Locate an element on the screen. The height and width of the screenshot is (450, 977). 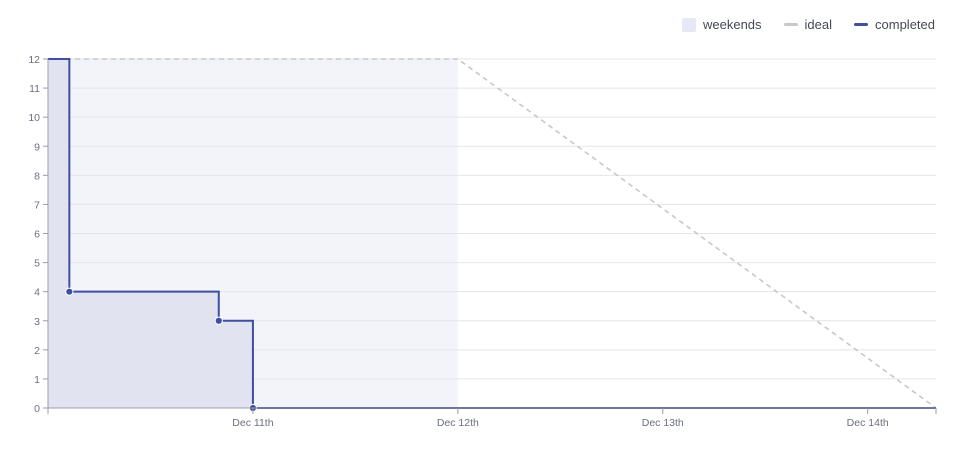
x-tick-label-1: Dec 11th is located at coordinates (252, 423).